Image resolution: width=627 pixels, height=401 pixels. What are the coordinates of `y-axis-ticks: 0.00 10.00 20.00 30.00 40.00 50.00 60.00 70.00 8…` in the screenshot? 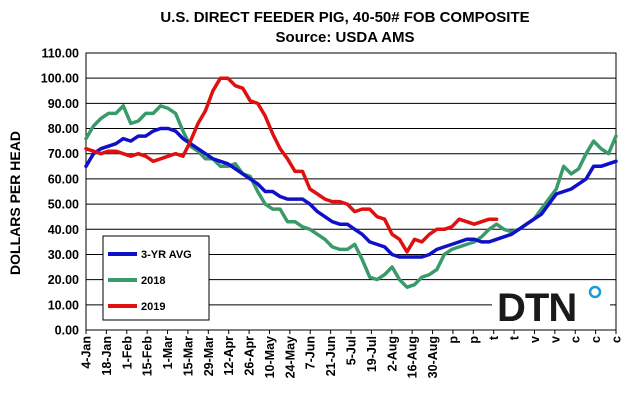 It's located at (60, 192).